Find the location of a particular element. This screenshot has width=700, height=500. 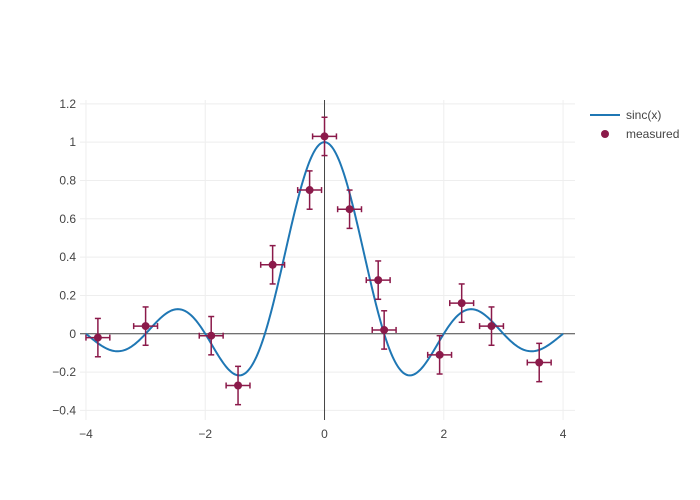

legend-item-sinc: sinc(x) is located at coordinates (625, 115).